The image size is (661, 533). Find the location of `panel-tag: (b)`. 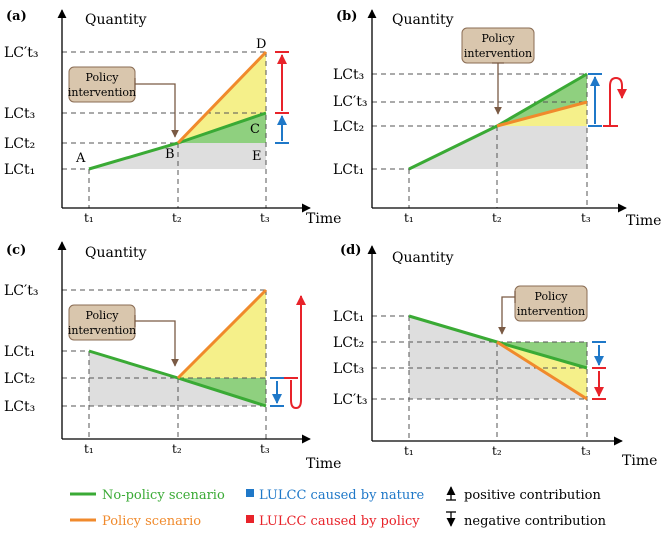

panel-tag: (b) is located at coordinates (346, 16).